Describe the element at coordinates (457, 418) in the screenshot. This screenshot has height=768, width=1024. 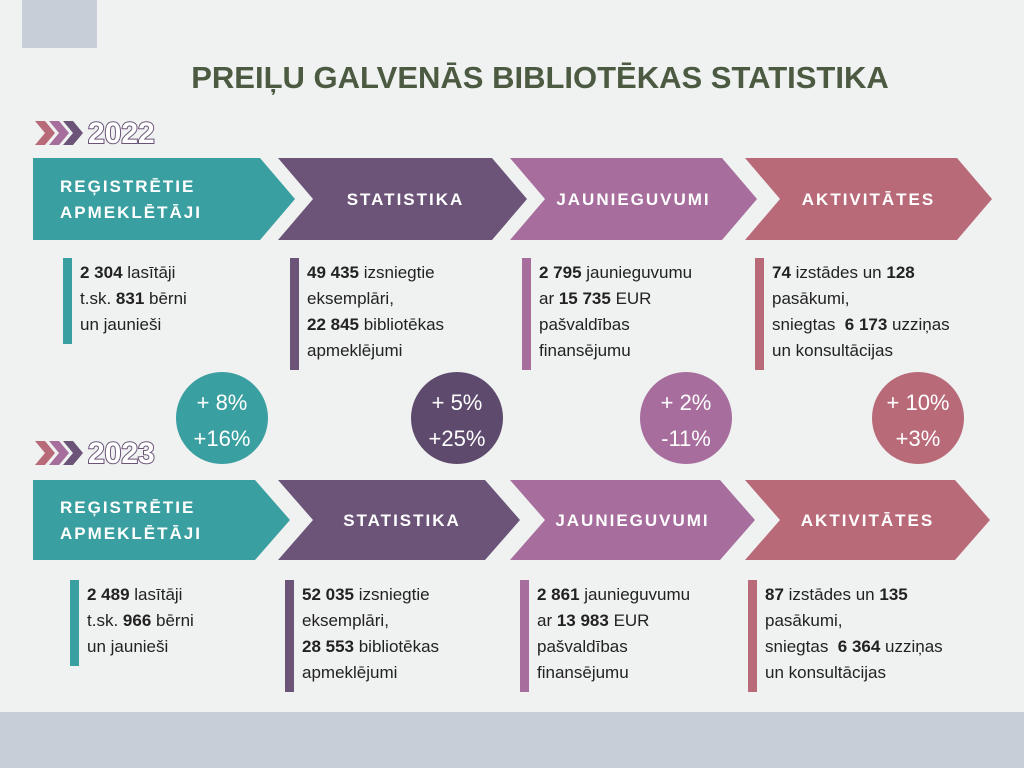
I see `change-circle` at that location.